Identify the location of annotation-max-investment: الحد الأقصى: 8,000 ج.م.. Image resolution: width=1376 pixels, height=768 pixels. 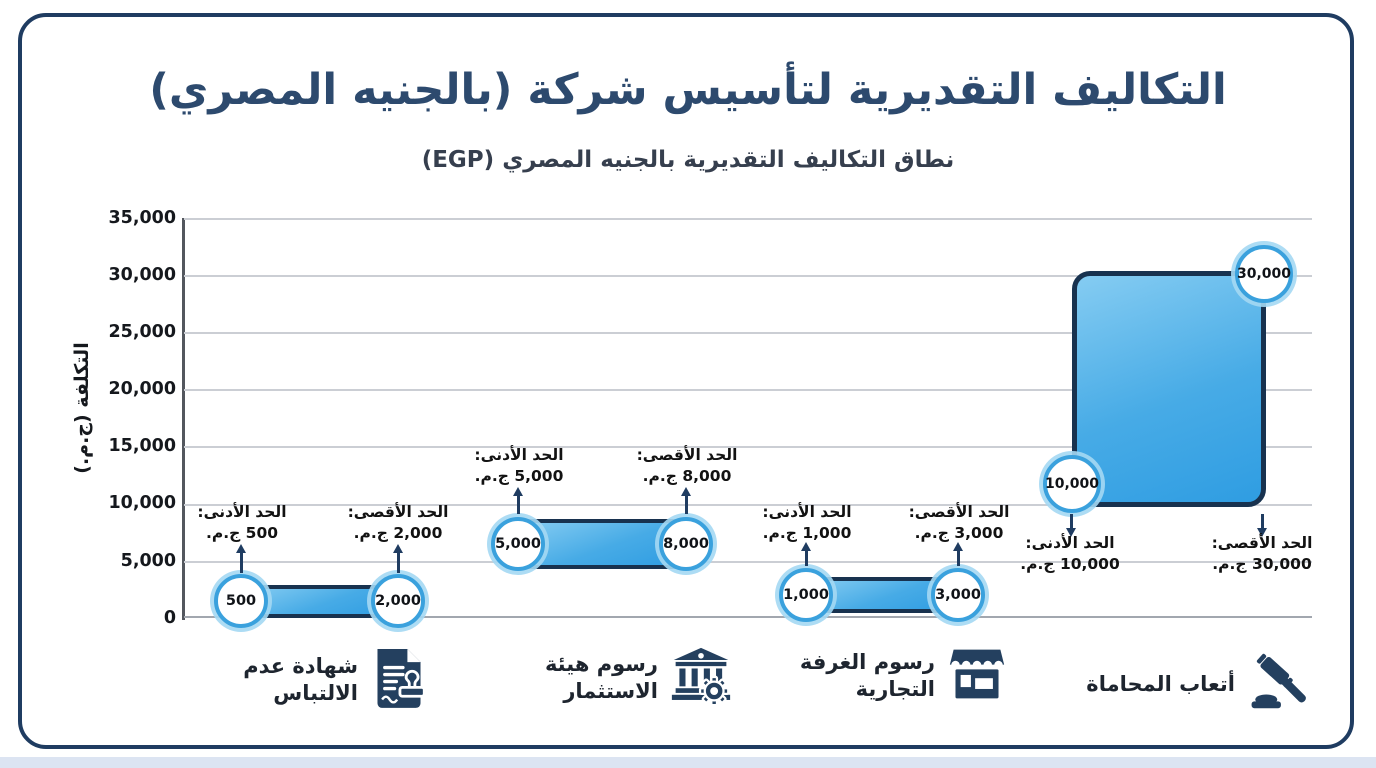
(687, 466).